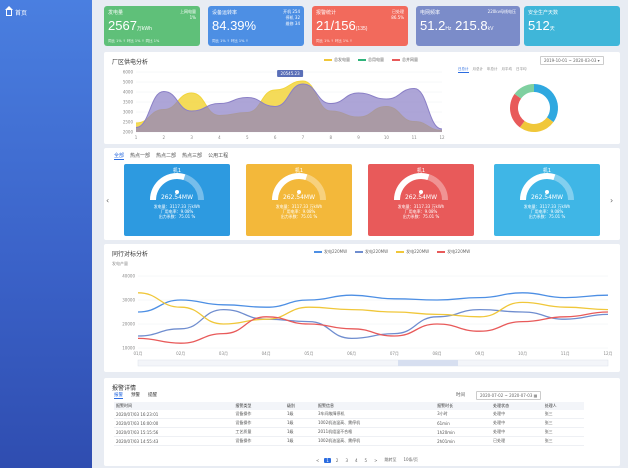  Describe the element at coordinates (135, 395) in the screenshot. I see `alarm-tab: 预警` at that location.